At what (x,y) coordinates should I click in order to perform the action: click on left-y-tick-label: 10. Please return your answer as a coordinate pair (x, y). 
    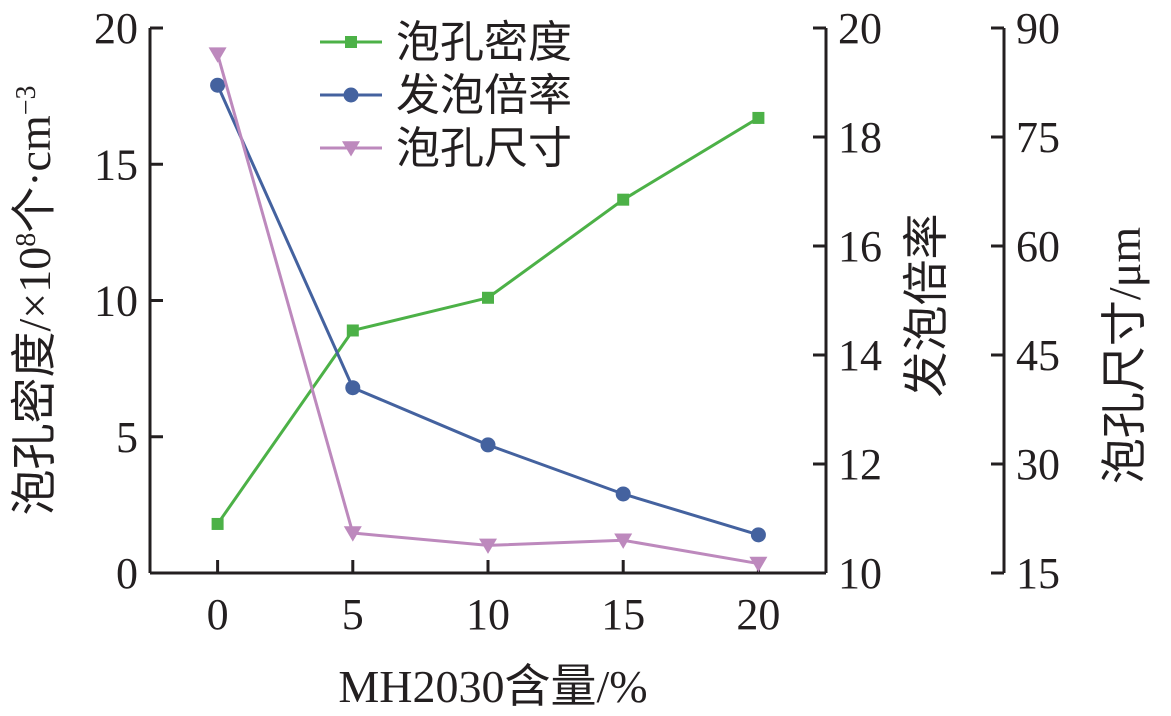
    Looking at the image, I should click on (116, 301).